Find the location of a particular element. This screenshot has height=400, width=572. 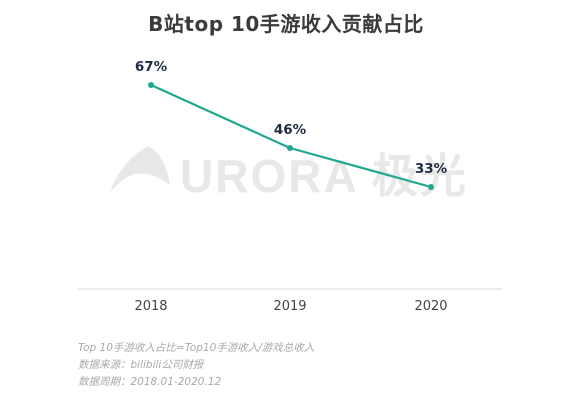

watermark-logo-icon is located at coordinates (140, 169).